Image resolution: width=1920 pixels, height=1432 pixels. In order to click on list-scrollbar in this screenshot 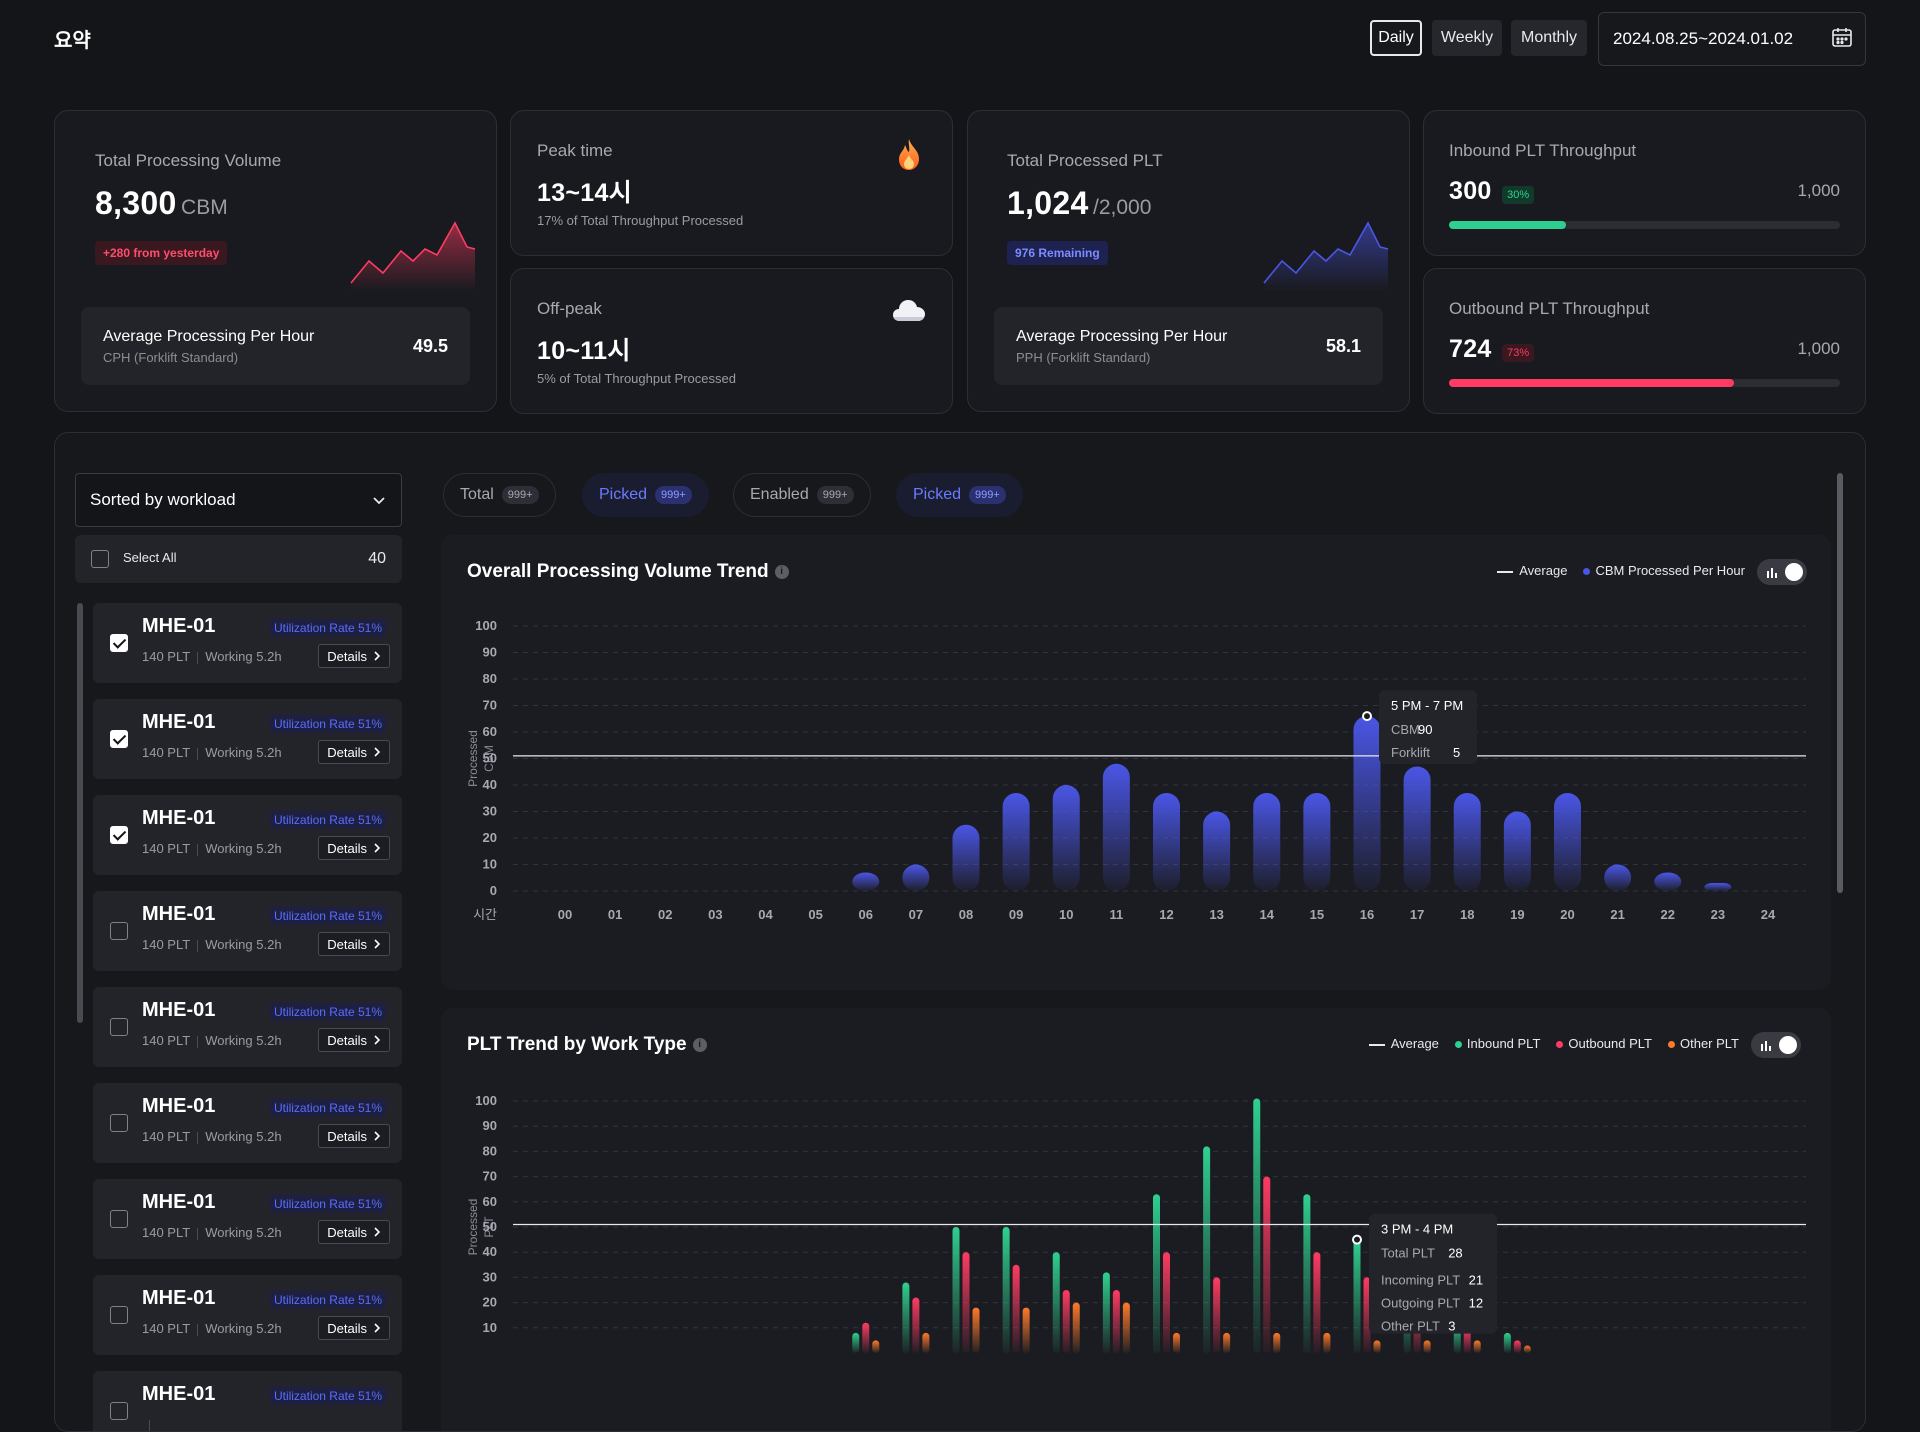, I will do `click(80, 813)`.